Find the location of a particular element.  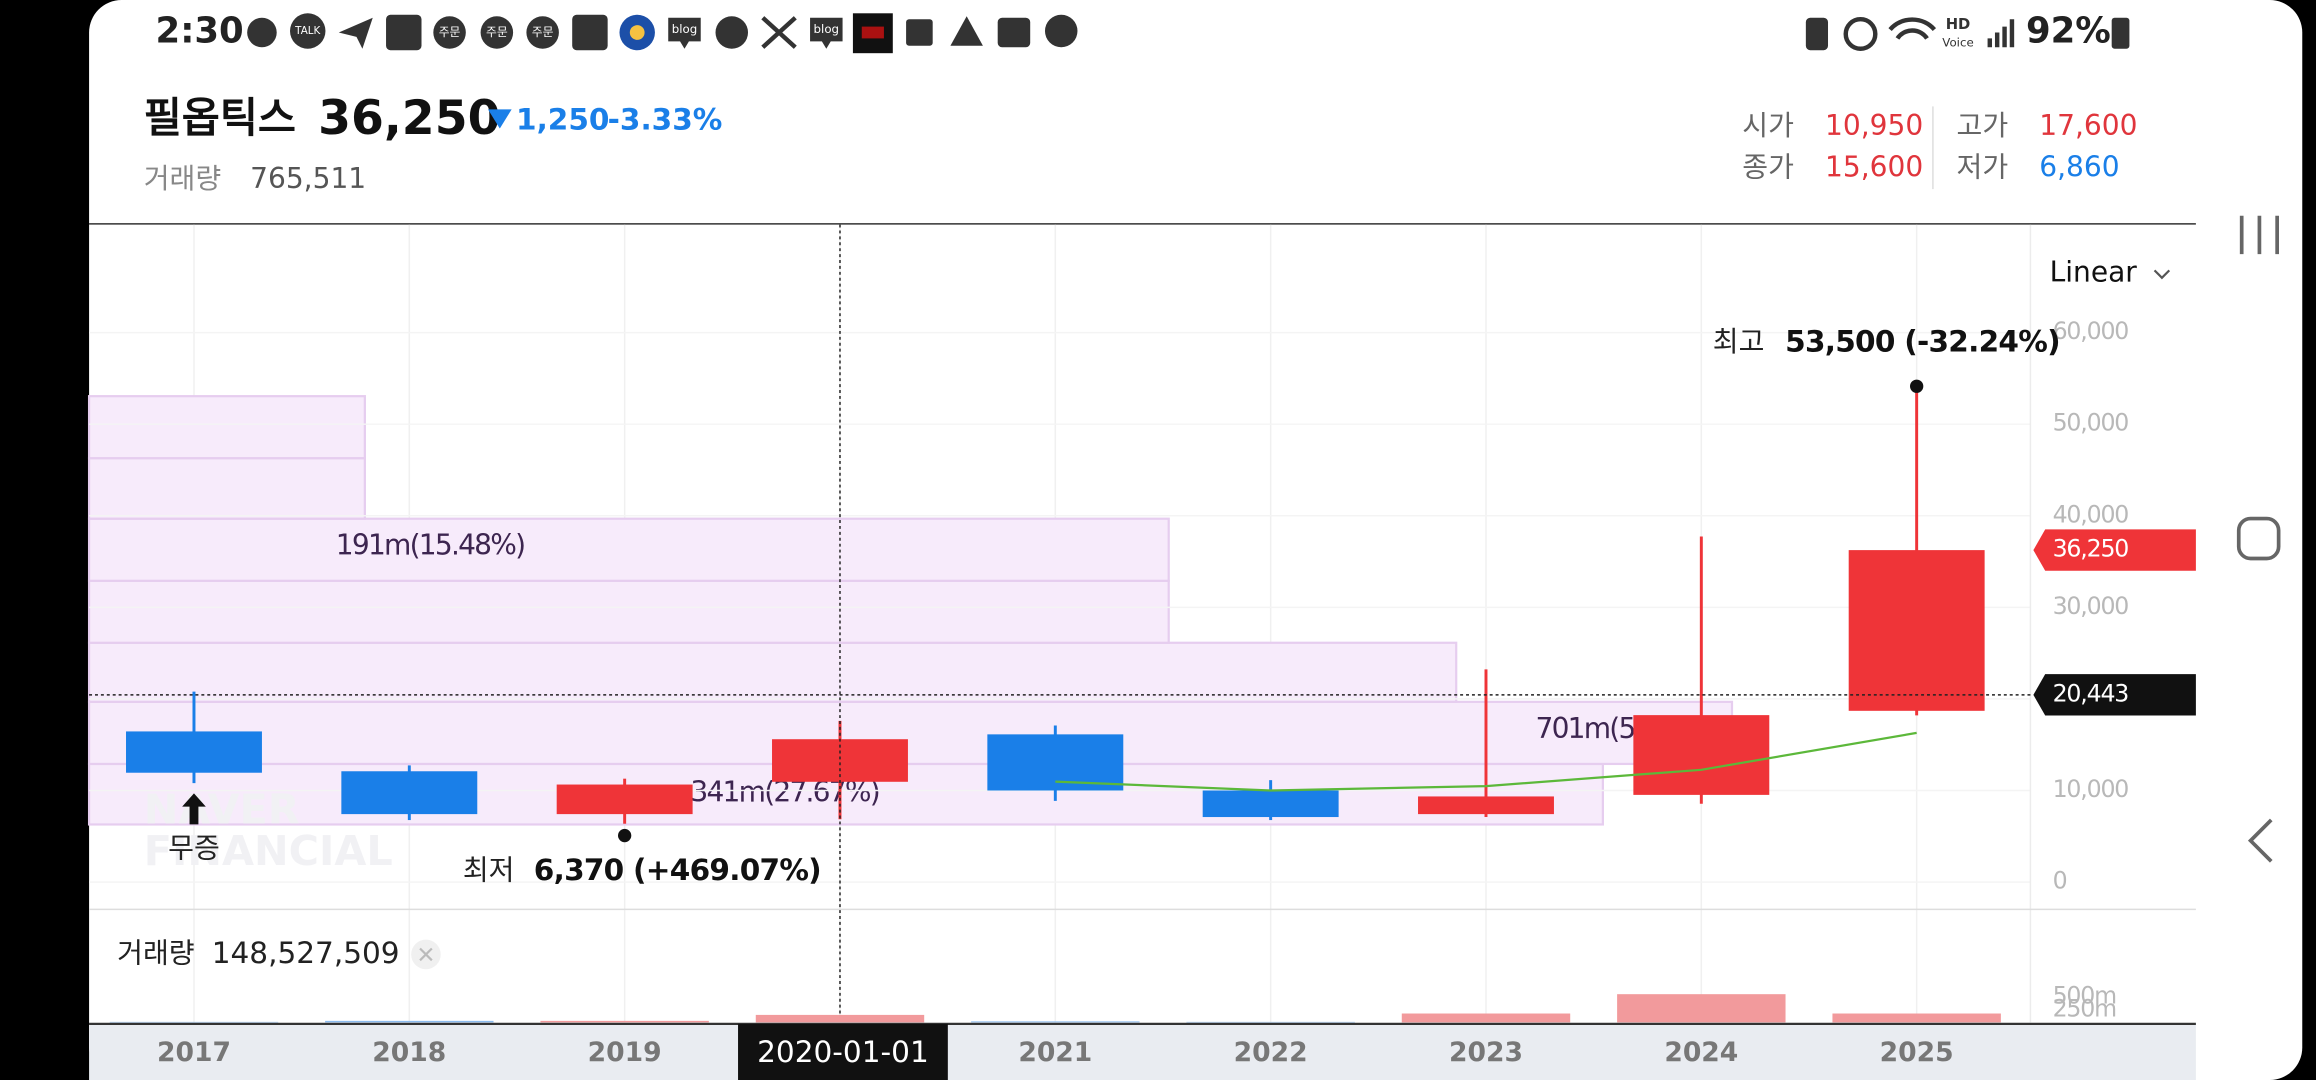

crosshair-tag-text: 20,443 is located at coordinates (2091, 693).